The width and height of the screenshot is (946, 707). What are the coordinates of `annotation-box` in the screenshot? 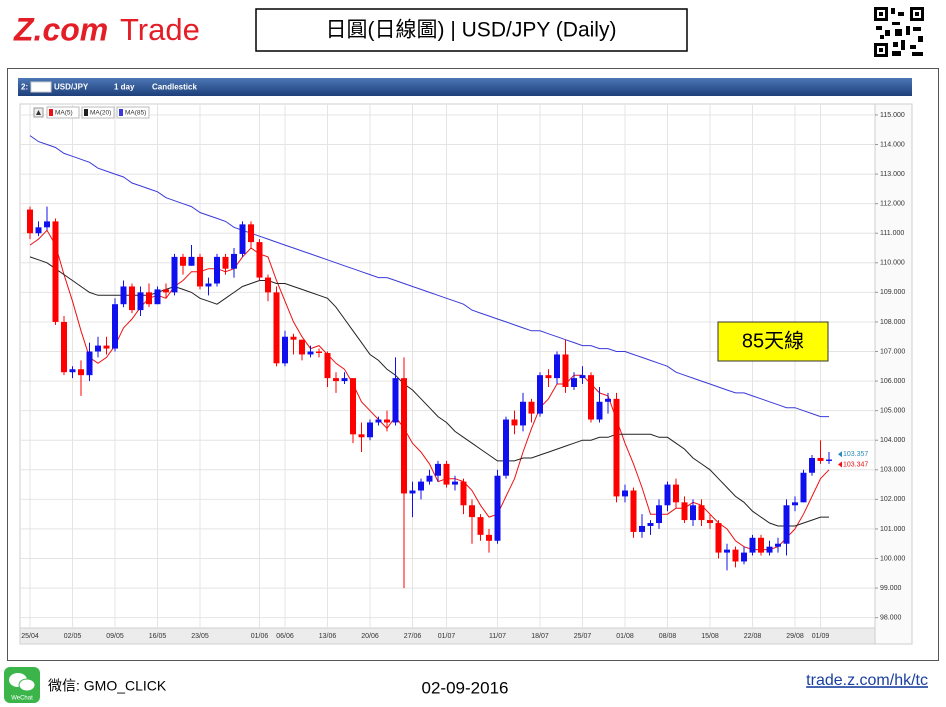 It's located at (773, 341).